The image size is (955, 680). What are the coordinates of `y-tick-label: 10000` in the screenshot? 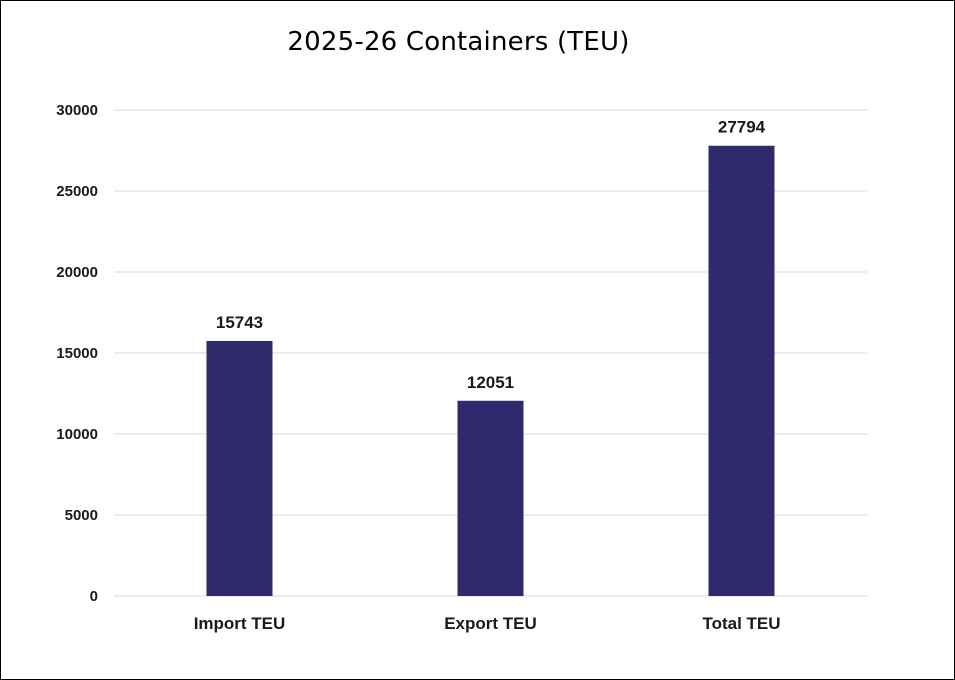 It's located at (77, 434).